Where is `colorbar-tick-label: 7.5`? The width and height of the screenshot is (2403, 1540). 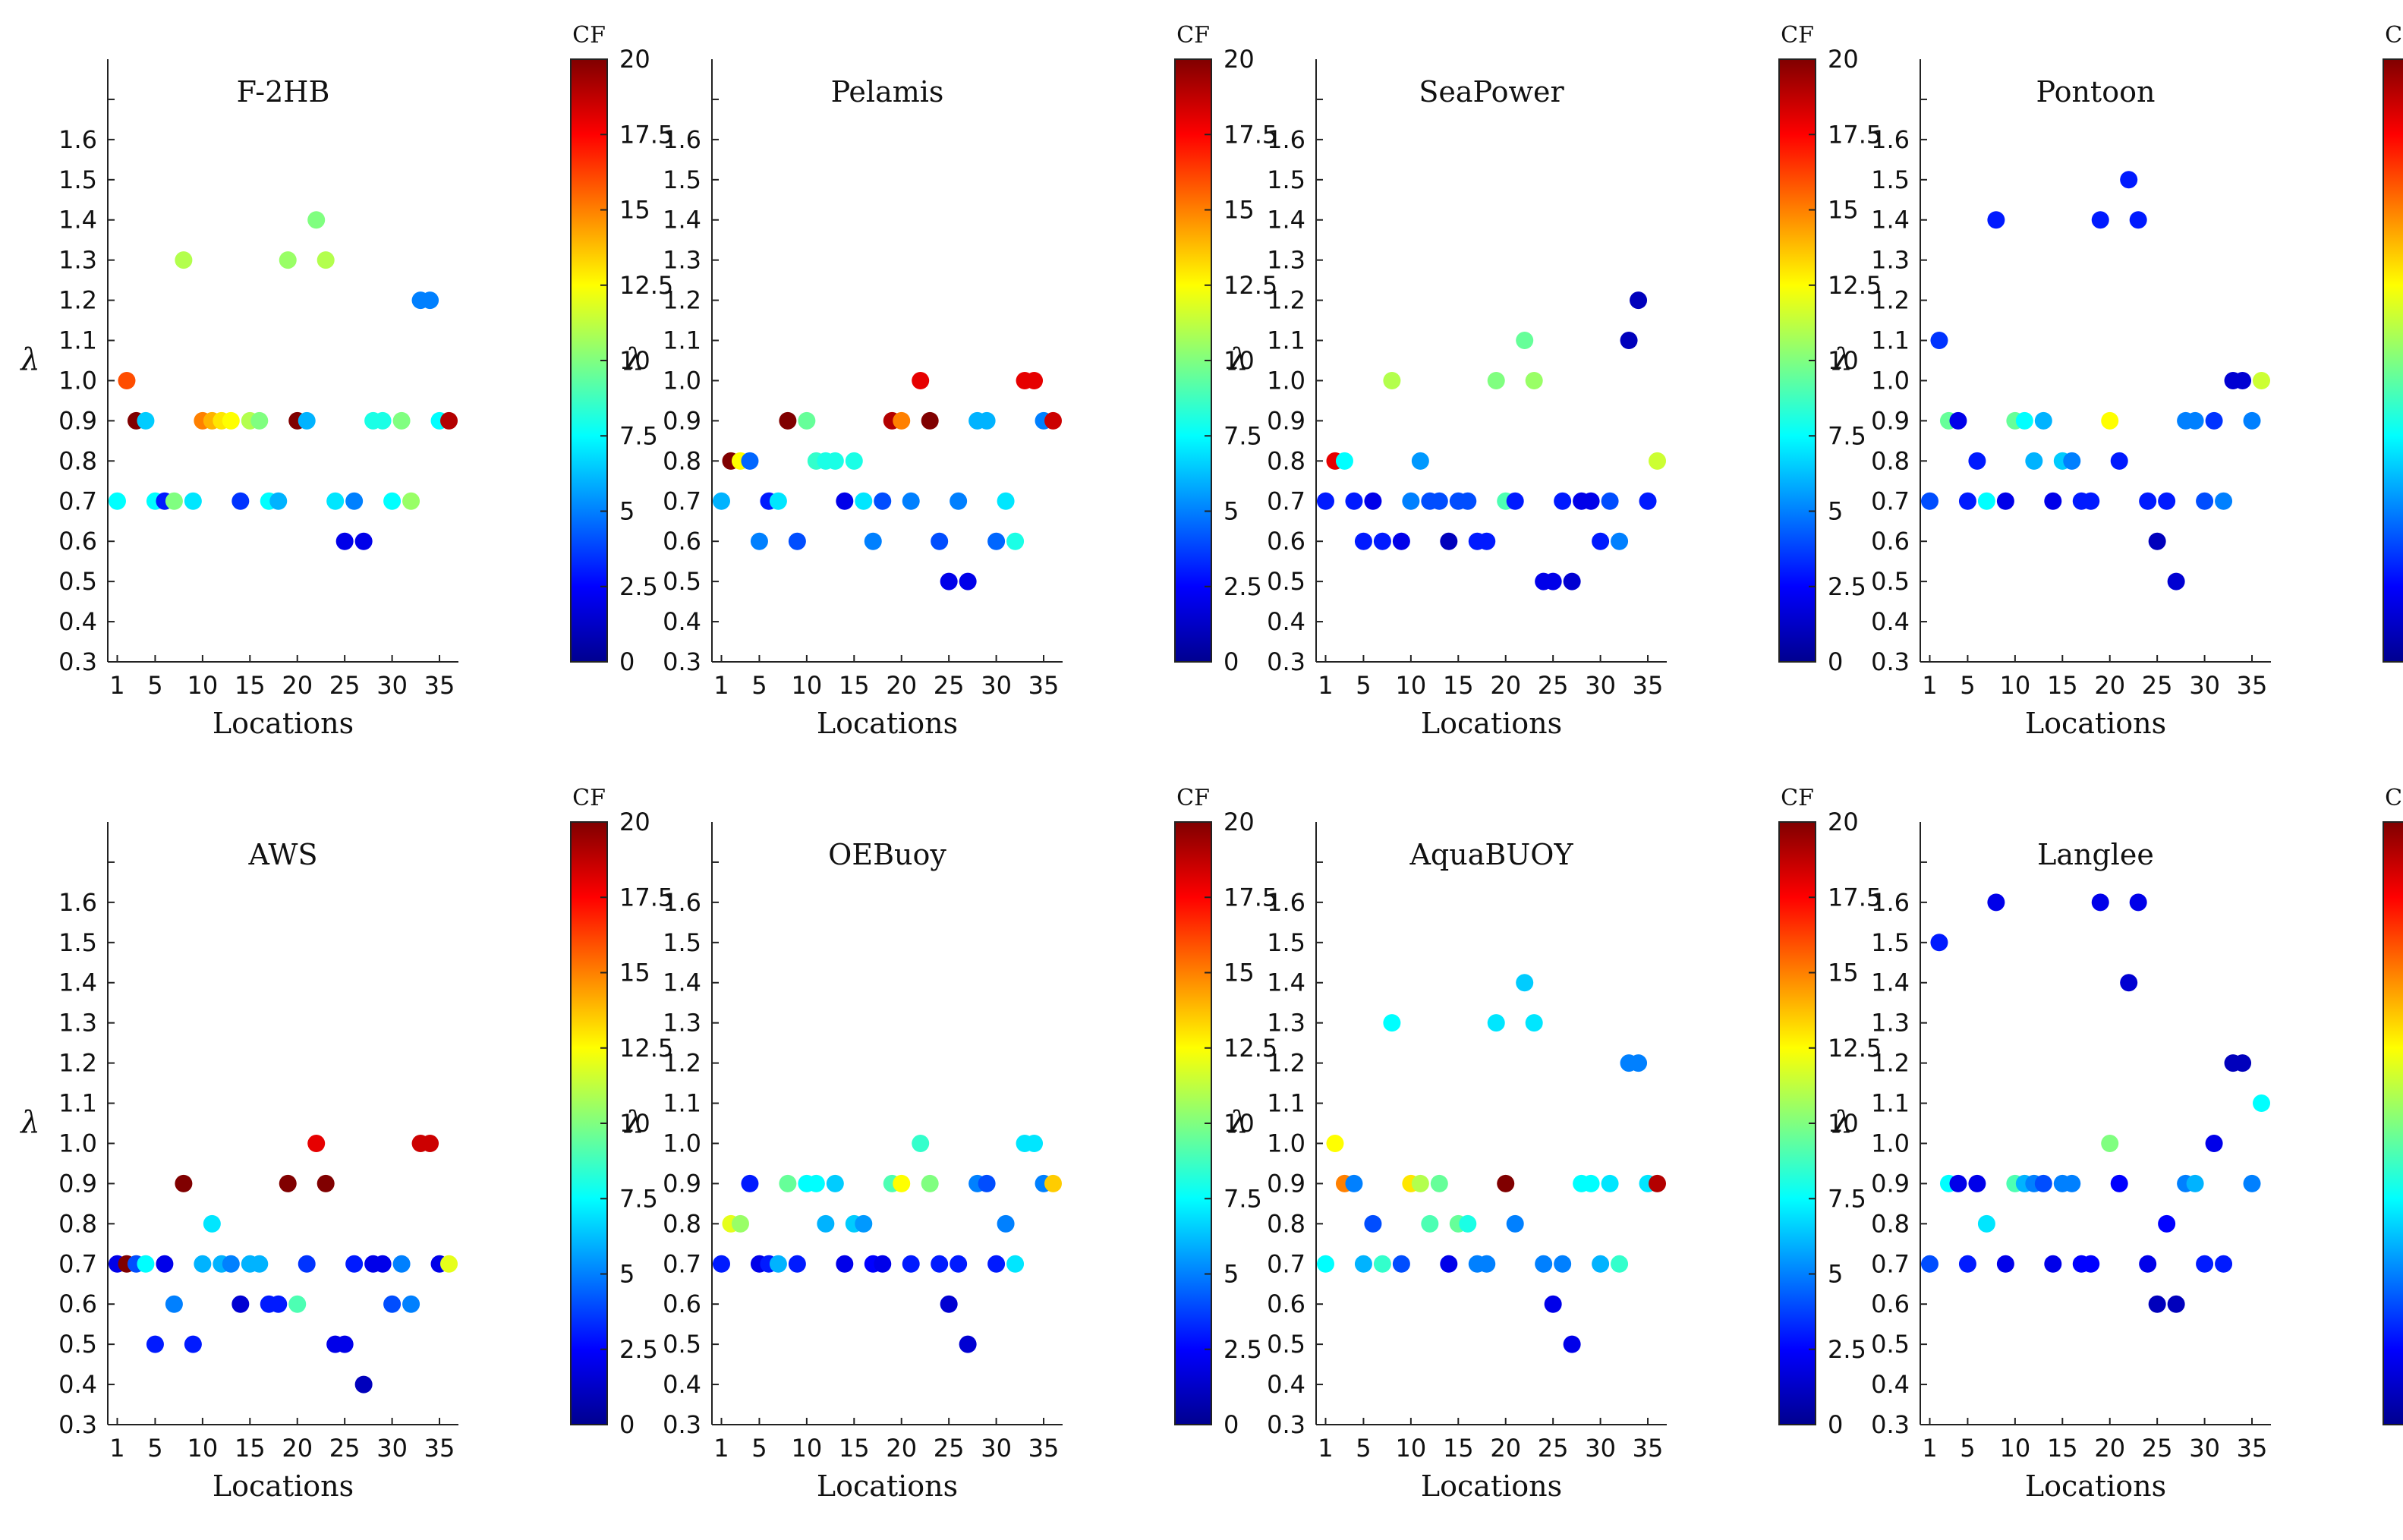
colorbar-tick-label: 7.5 is located at coordinates (1243, 1198).